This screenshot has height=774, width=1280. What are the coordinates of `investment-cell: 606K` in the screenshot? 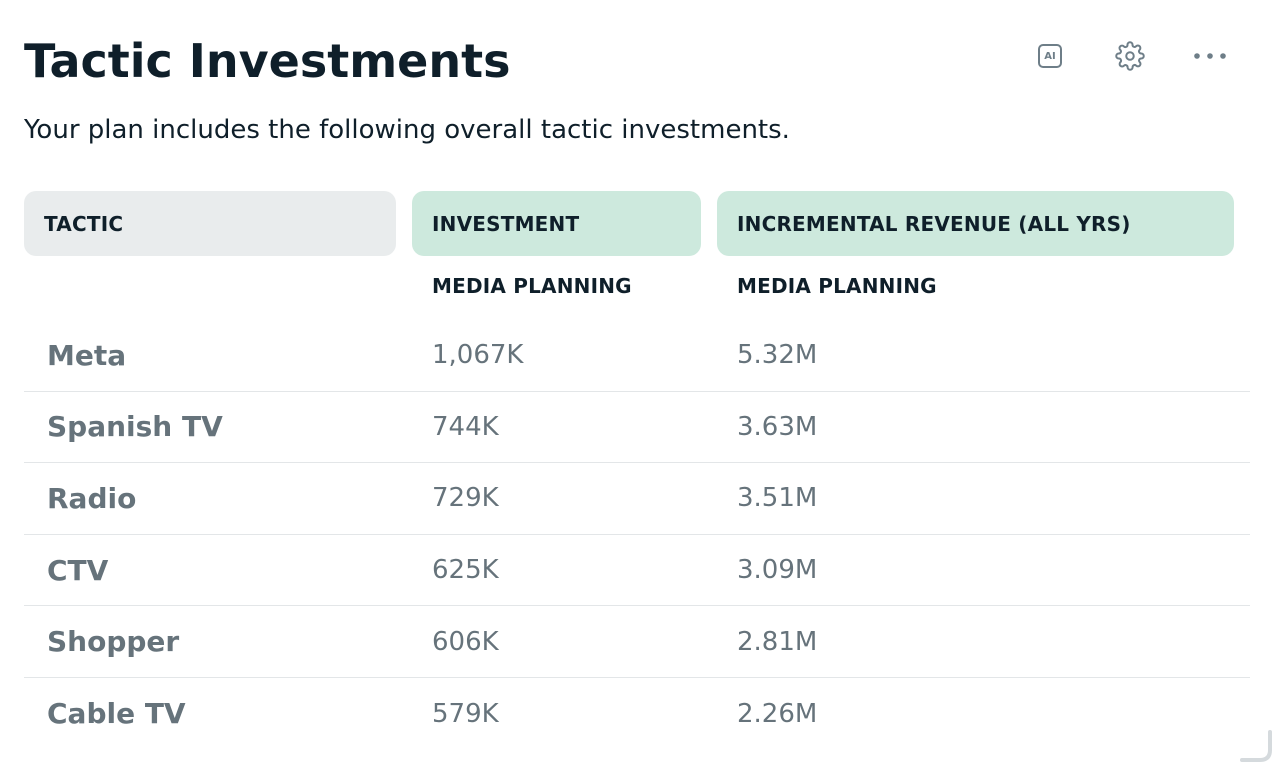 It's located at (465, 641).